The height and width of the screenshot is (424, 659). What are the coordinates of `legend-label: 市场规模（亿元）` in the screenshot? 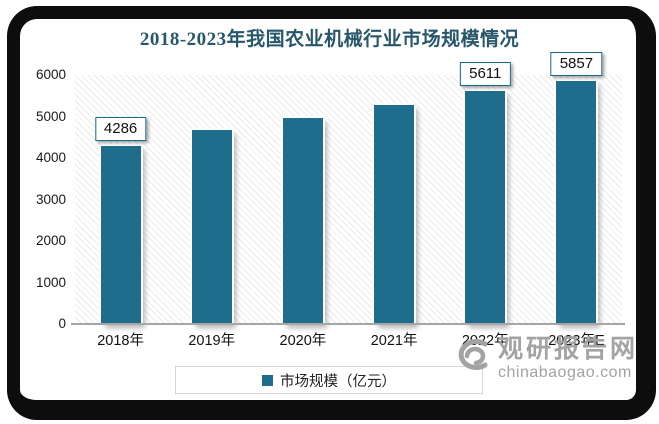 It's located at (338, 381).